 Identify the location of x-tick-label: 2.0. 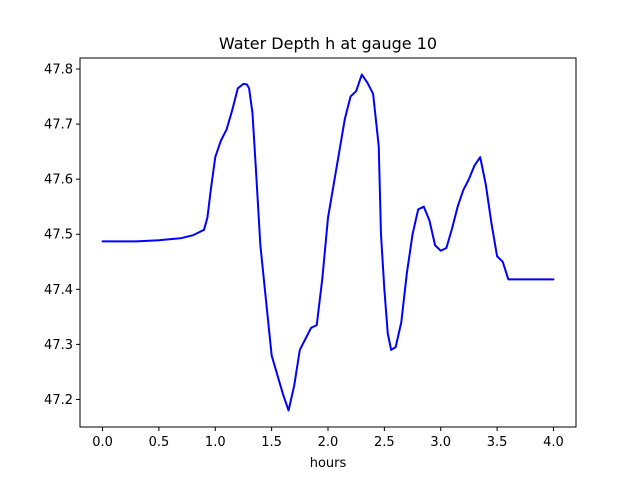
(328, 442).